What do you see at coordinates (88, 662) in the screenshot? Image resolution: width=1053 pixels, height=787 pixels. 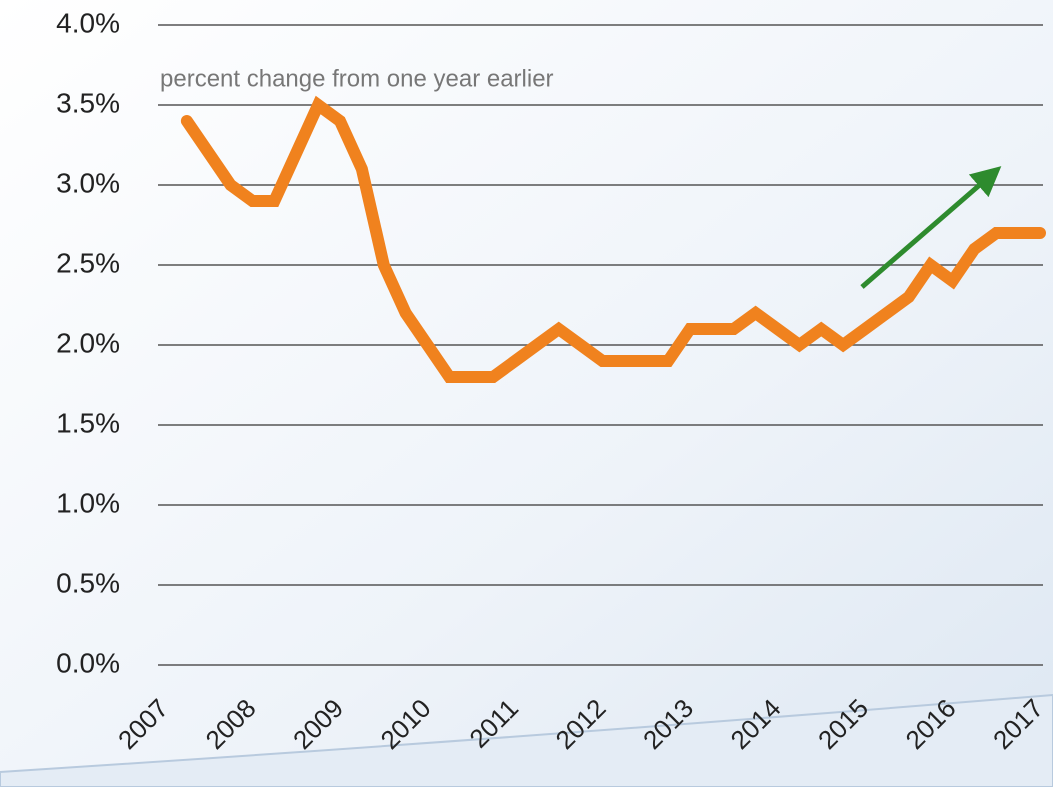 I see `y-tick-label: 0.0%` at bounding box center [88, 662].